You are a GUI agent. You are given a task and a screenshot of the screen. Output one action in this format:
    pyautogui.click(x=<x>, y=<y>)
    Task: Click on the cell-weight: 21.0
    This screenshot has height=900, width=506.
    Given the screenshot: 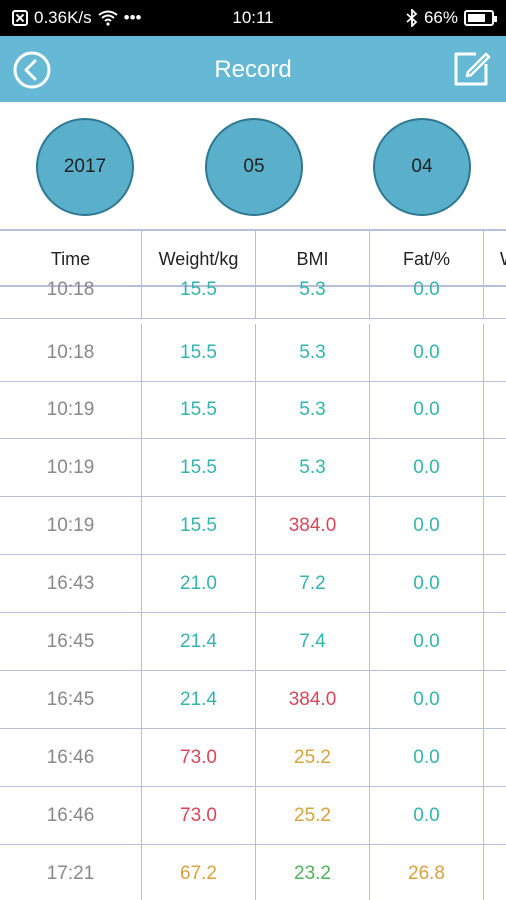 What is the action you would take?
    pyautogui.click(x=199, y=584)
    